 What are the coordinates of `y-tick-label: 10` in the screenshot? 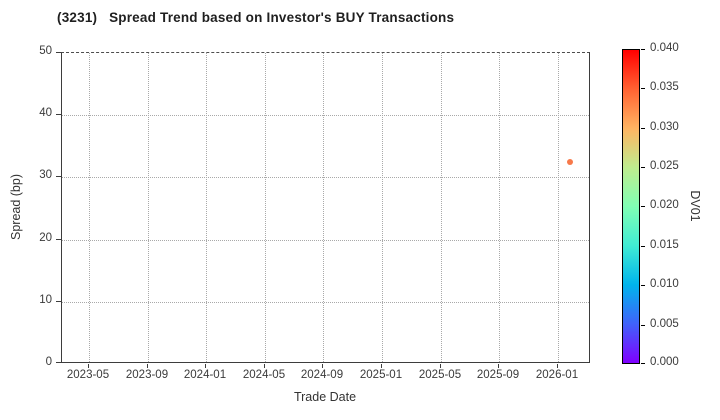 It's located at (45, 300).